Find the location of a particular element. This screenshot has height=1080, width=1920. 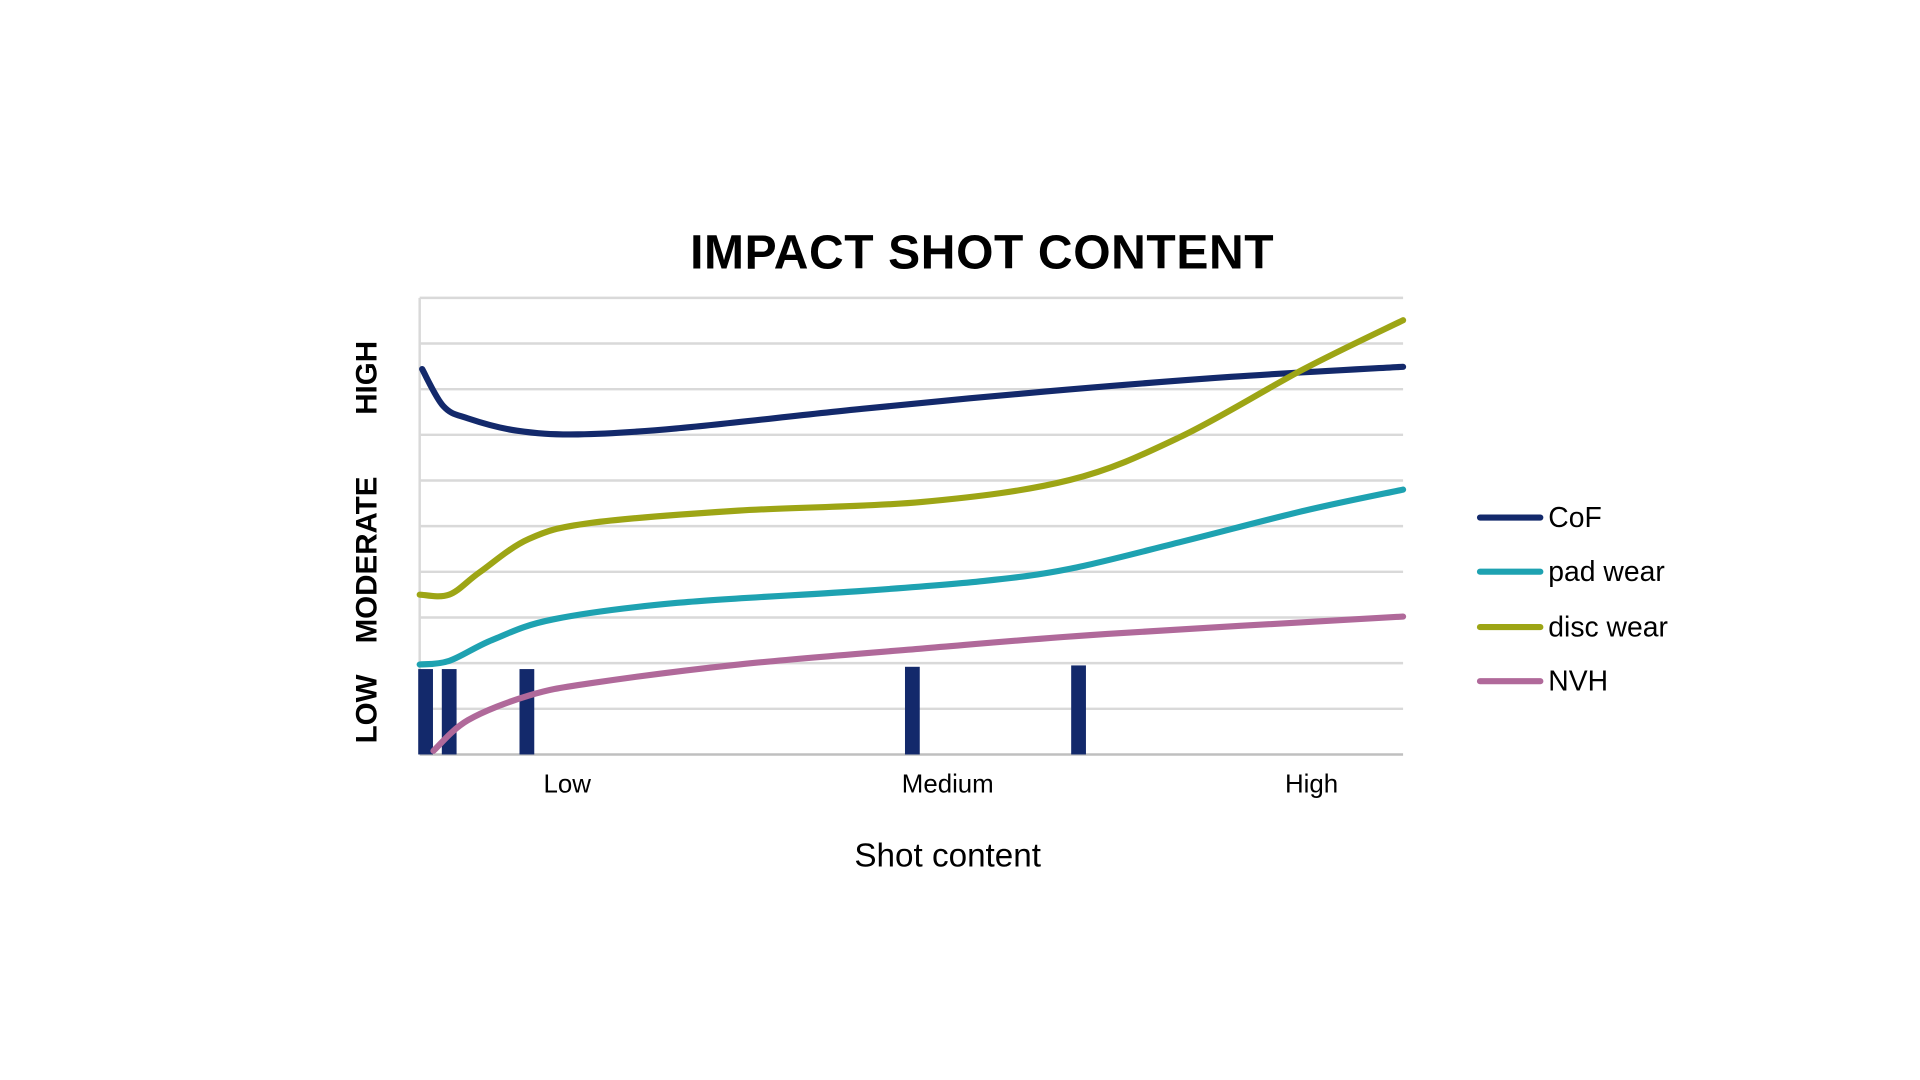

series-line-nvh is located at coordinates (918, 683).